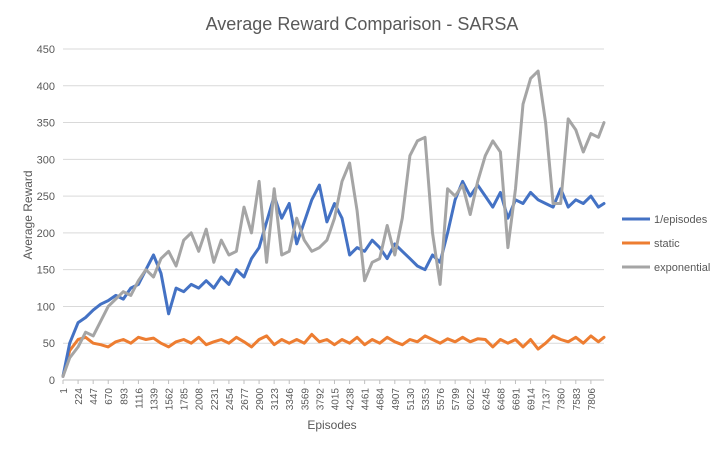 The image size is (724, 455). Describe the element at coordinates (49, 344) in the screenshot. I see `y-tick-label: 50` at that location.